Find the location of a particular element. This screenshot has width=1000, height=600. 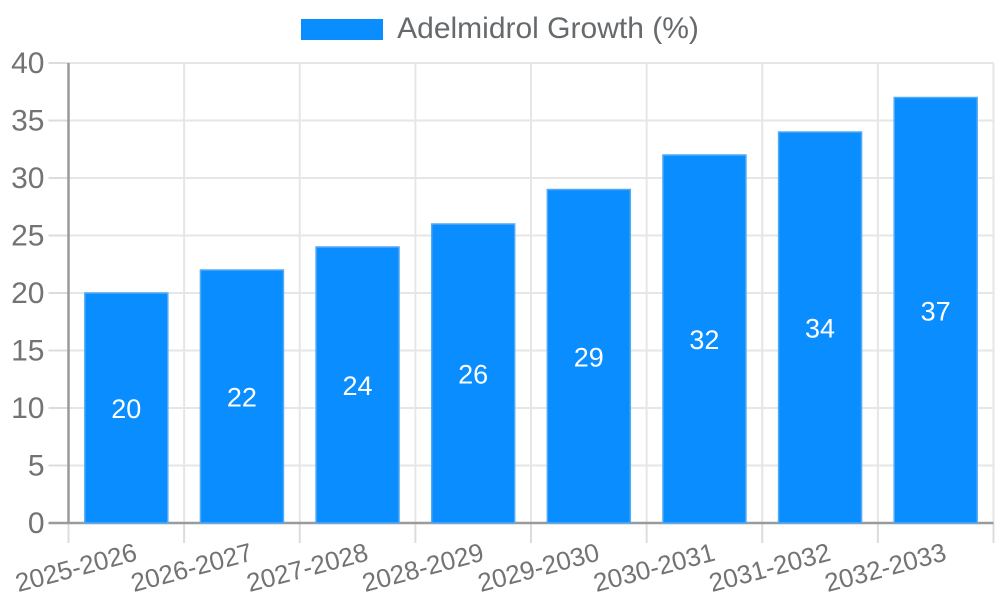

chart-legend: Adelmidrol Growth (%) is located at coordinates (500, 29).